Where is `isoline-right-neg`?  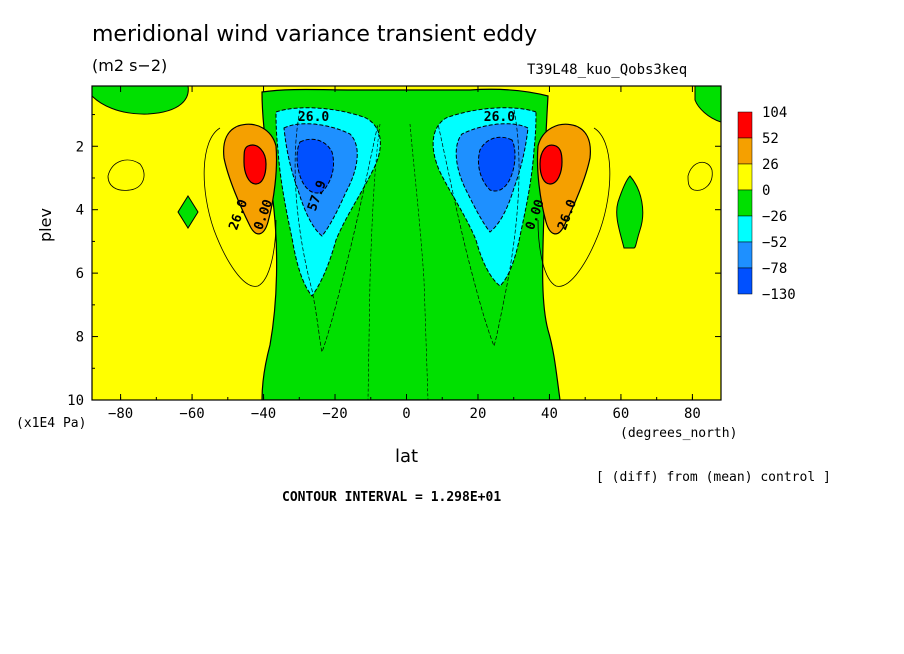 isoline-right-neg is located at coordinates (478, 228).